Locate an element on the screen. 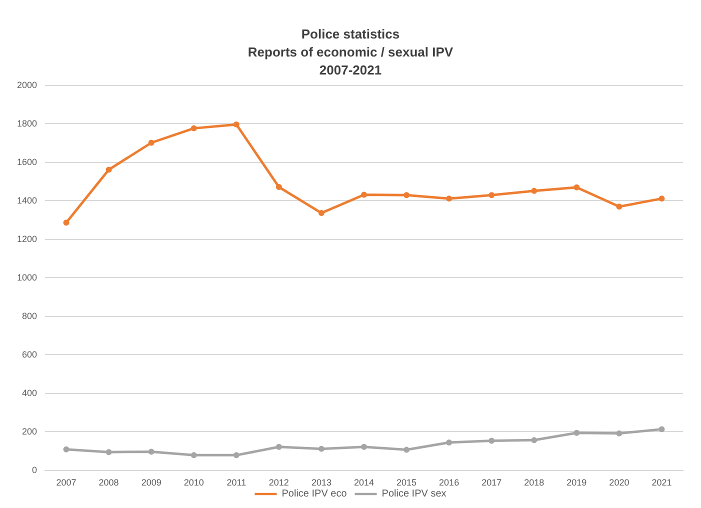 This screenshot has height=508, width=701. x-tick-label: 2010 is located at coordinates (194, 483).